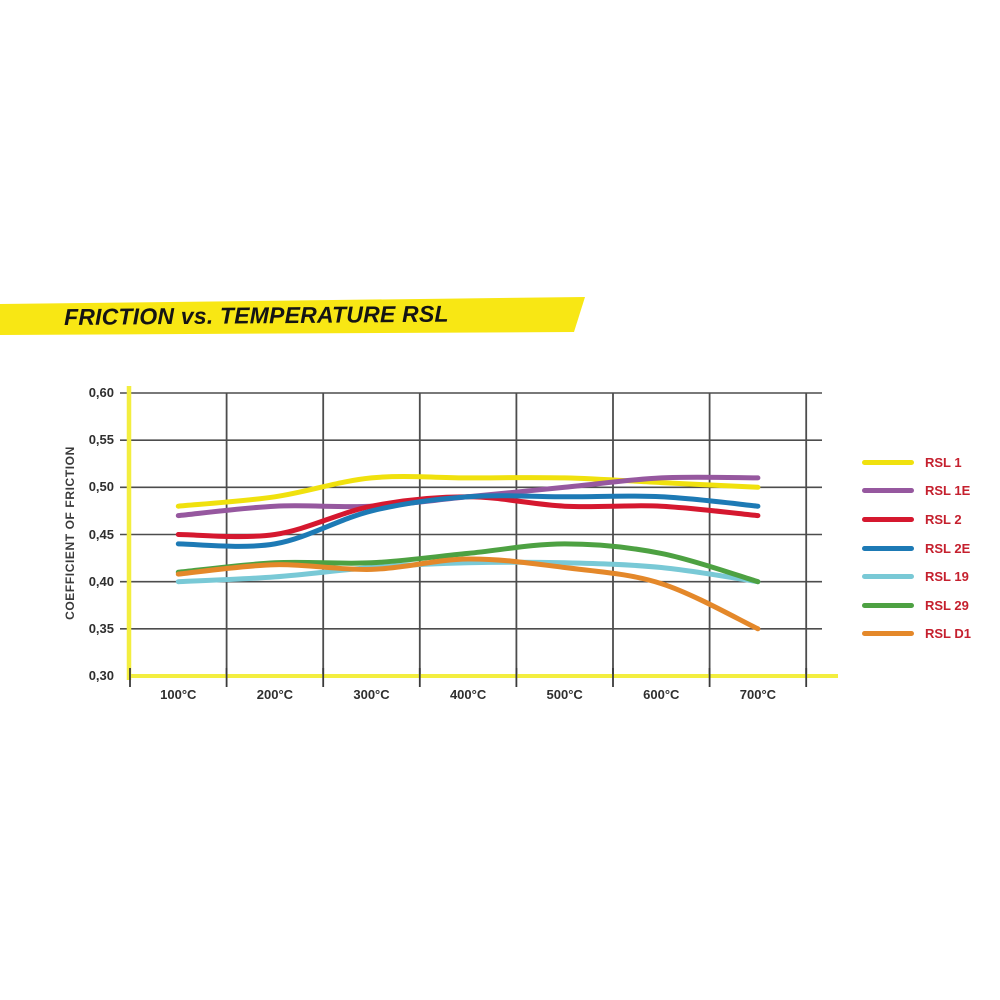 The width and height of the screenshot is (1000, 1000). I want to click on y-tick-label: 0,45, so click(101, 534).